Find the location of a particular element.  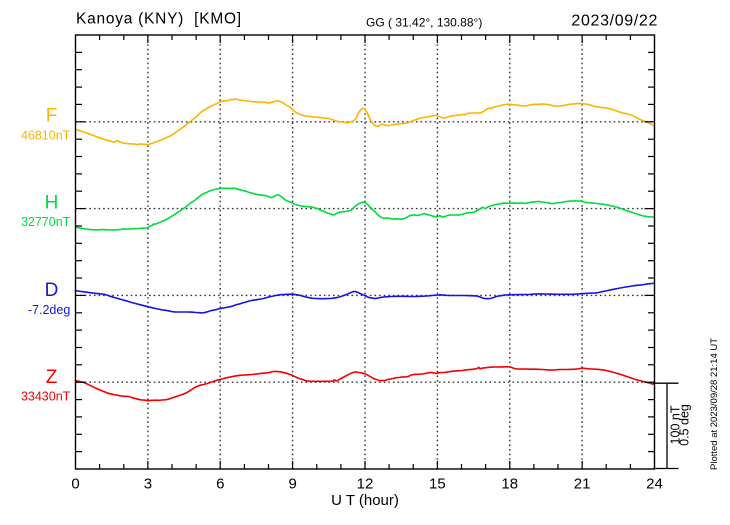

svg-text: 24 is located at coordinates (654, 484).